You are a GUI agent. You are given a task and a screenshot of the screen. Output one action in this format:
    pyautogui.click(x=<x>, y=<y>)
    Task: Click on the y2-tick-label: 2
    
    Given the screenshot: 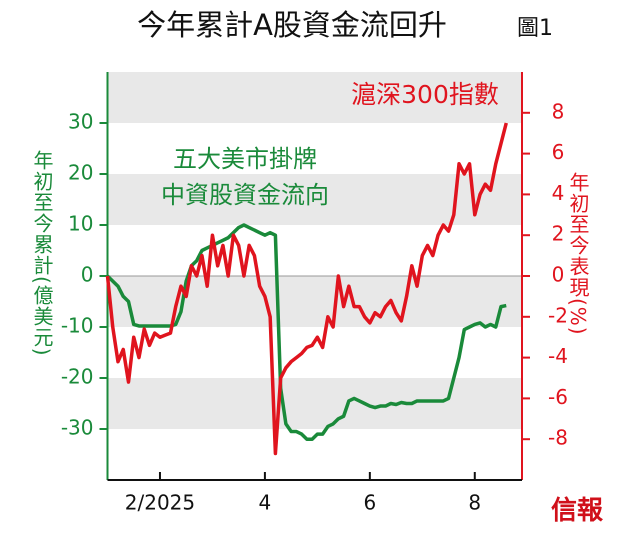 What is the action you would take?
    pyautogui.click(x=558, y=234)
    